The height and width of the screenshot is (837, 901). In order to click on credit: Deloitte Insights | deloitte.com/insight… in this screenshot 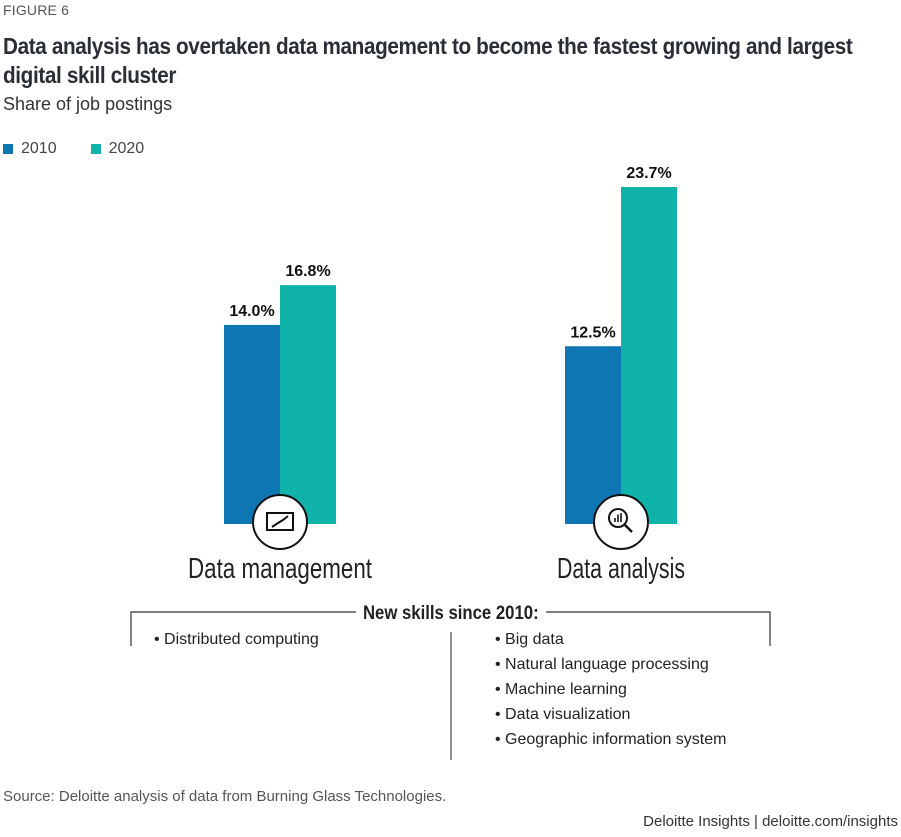, I will do `click(770, 821)`.